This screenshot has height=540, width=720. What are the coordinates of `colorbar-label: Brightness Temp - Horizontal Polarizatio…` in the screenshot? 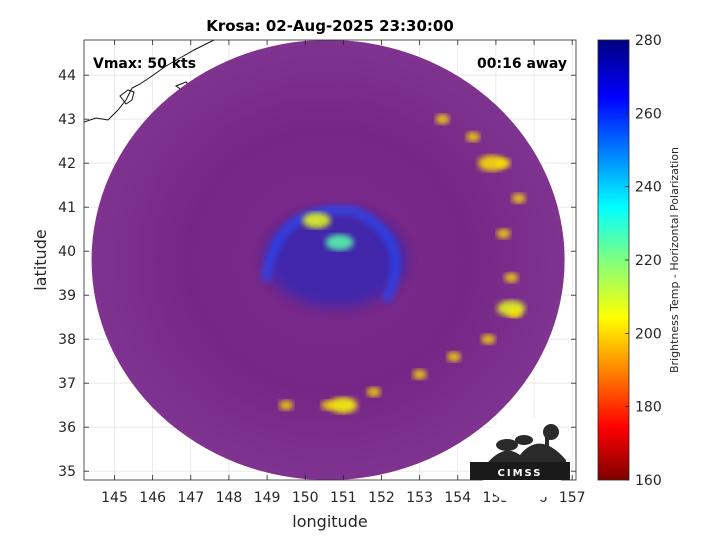 It's located at (674, 260).